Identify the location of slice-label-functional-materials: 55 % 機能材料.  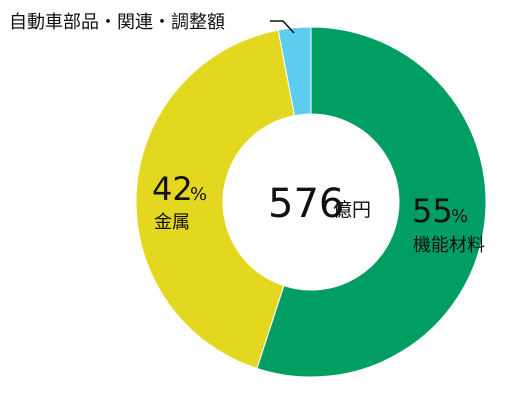
(448, 224).